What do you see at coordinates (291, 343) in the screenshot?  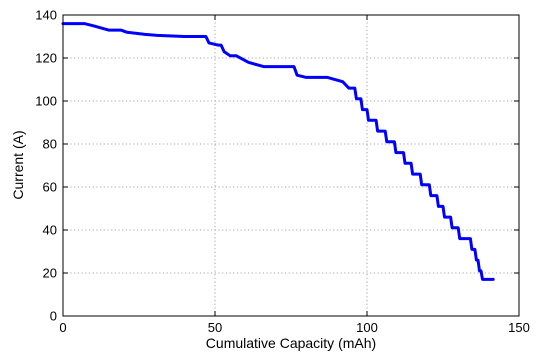 I see `x-axis-title: Cumulative Capacity (mAh)` at bounding box center [291, 343].